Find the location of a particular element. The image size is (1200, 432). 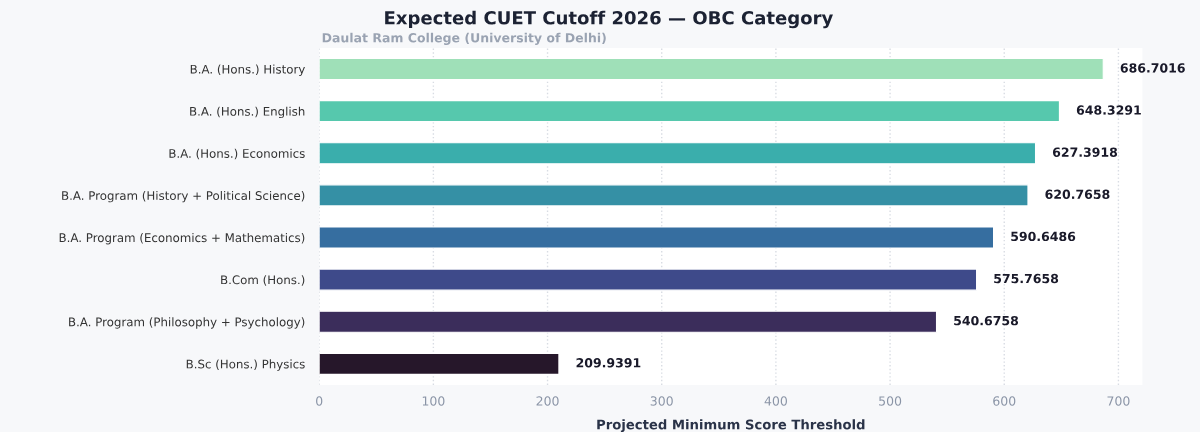

y-tick-label: B.A. (Hons.) Economics is located at coordinates (237, 154).